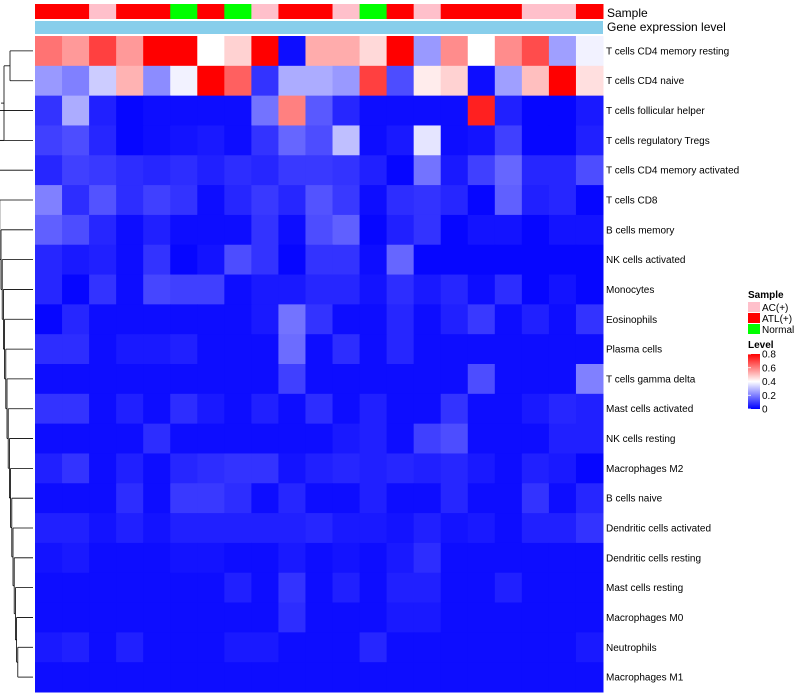 The image size is (800, 700). Describe the element at coordinates (653, 558) in the screenshot. I see `row-label: Dendritic cells resting` at that location.